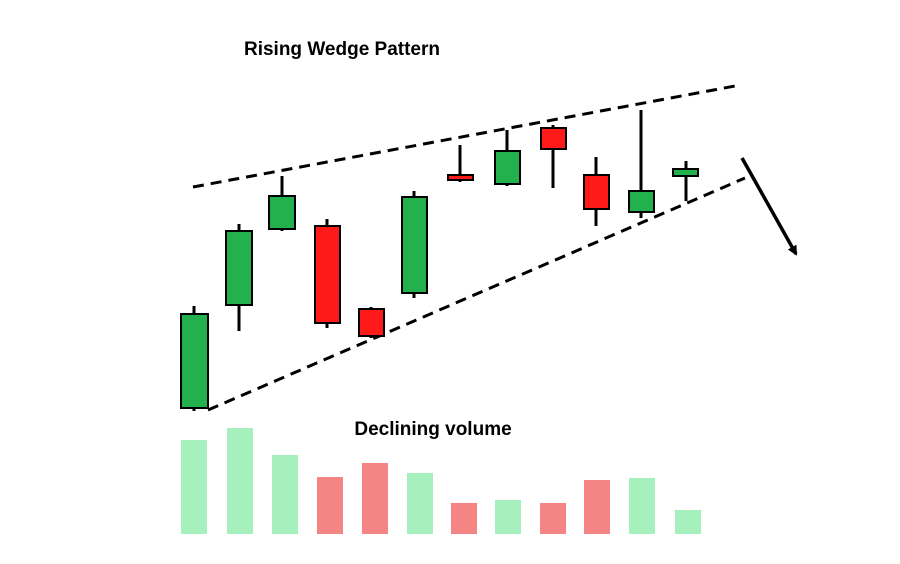  I want to click on title: Rising Wedge Pattern, so click(342, 49).